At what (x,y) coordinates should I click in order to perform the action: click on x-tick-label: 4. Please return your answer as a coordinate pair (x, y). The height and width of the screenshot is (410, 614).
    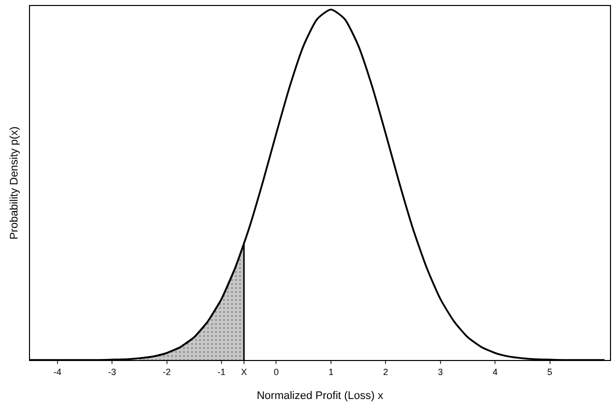
    Looking at the image, I should click on (495, 371).